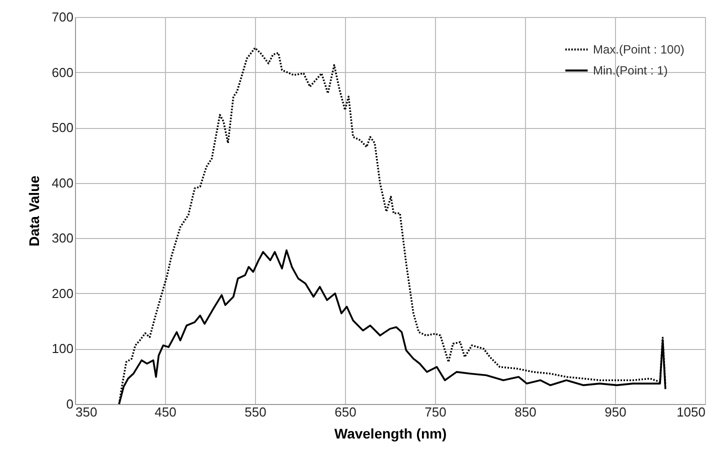  I want to click on x-tick-label: 350, so click(87, 412).